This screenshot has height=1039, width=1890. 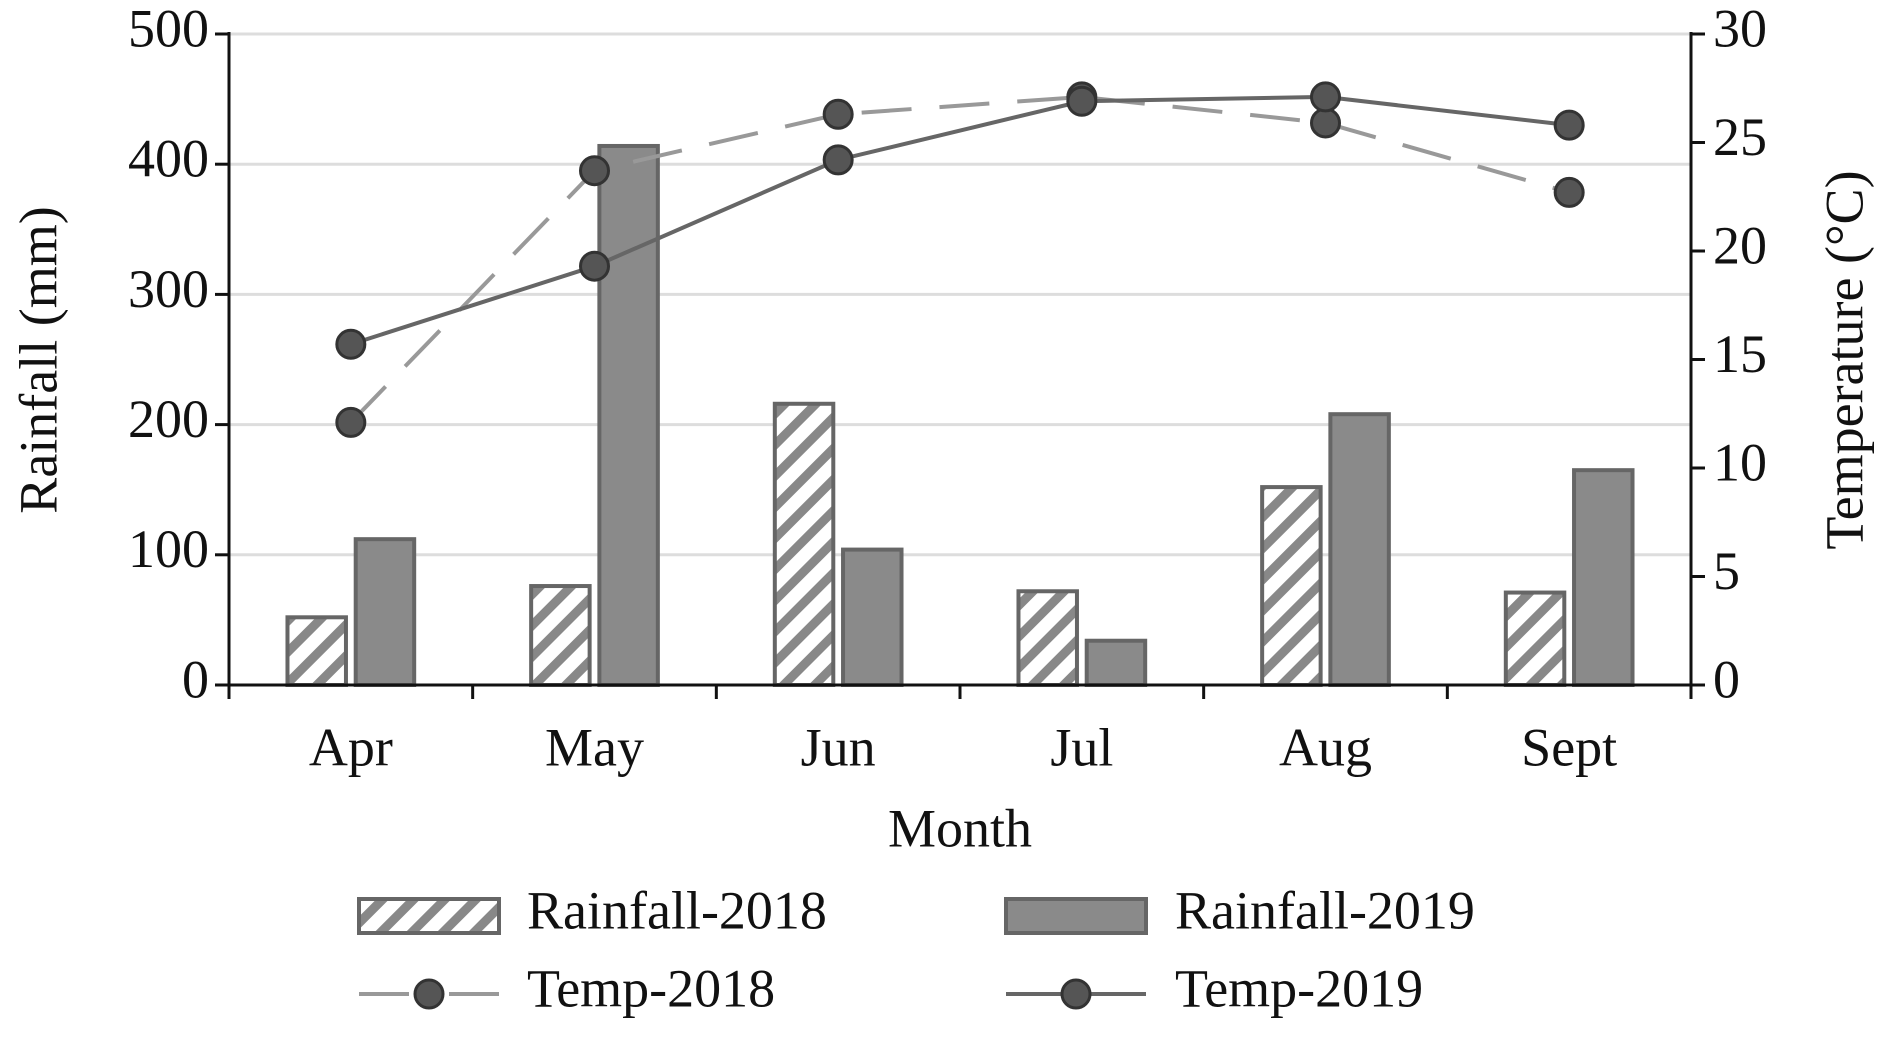 I want to click on legend-label: Temp-2018, so click(x=651, y=988).